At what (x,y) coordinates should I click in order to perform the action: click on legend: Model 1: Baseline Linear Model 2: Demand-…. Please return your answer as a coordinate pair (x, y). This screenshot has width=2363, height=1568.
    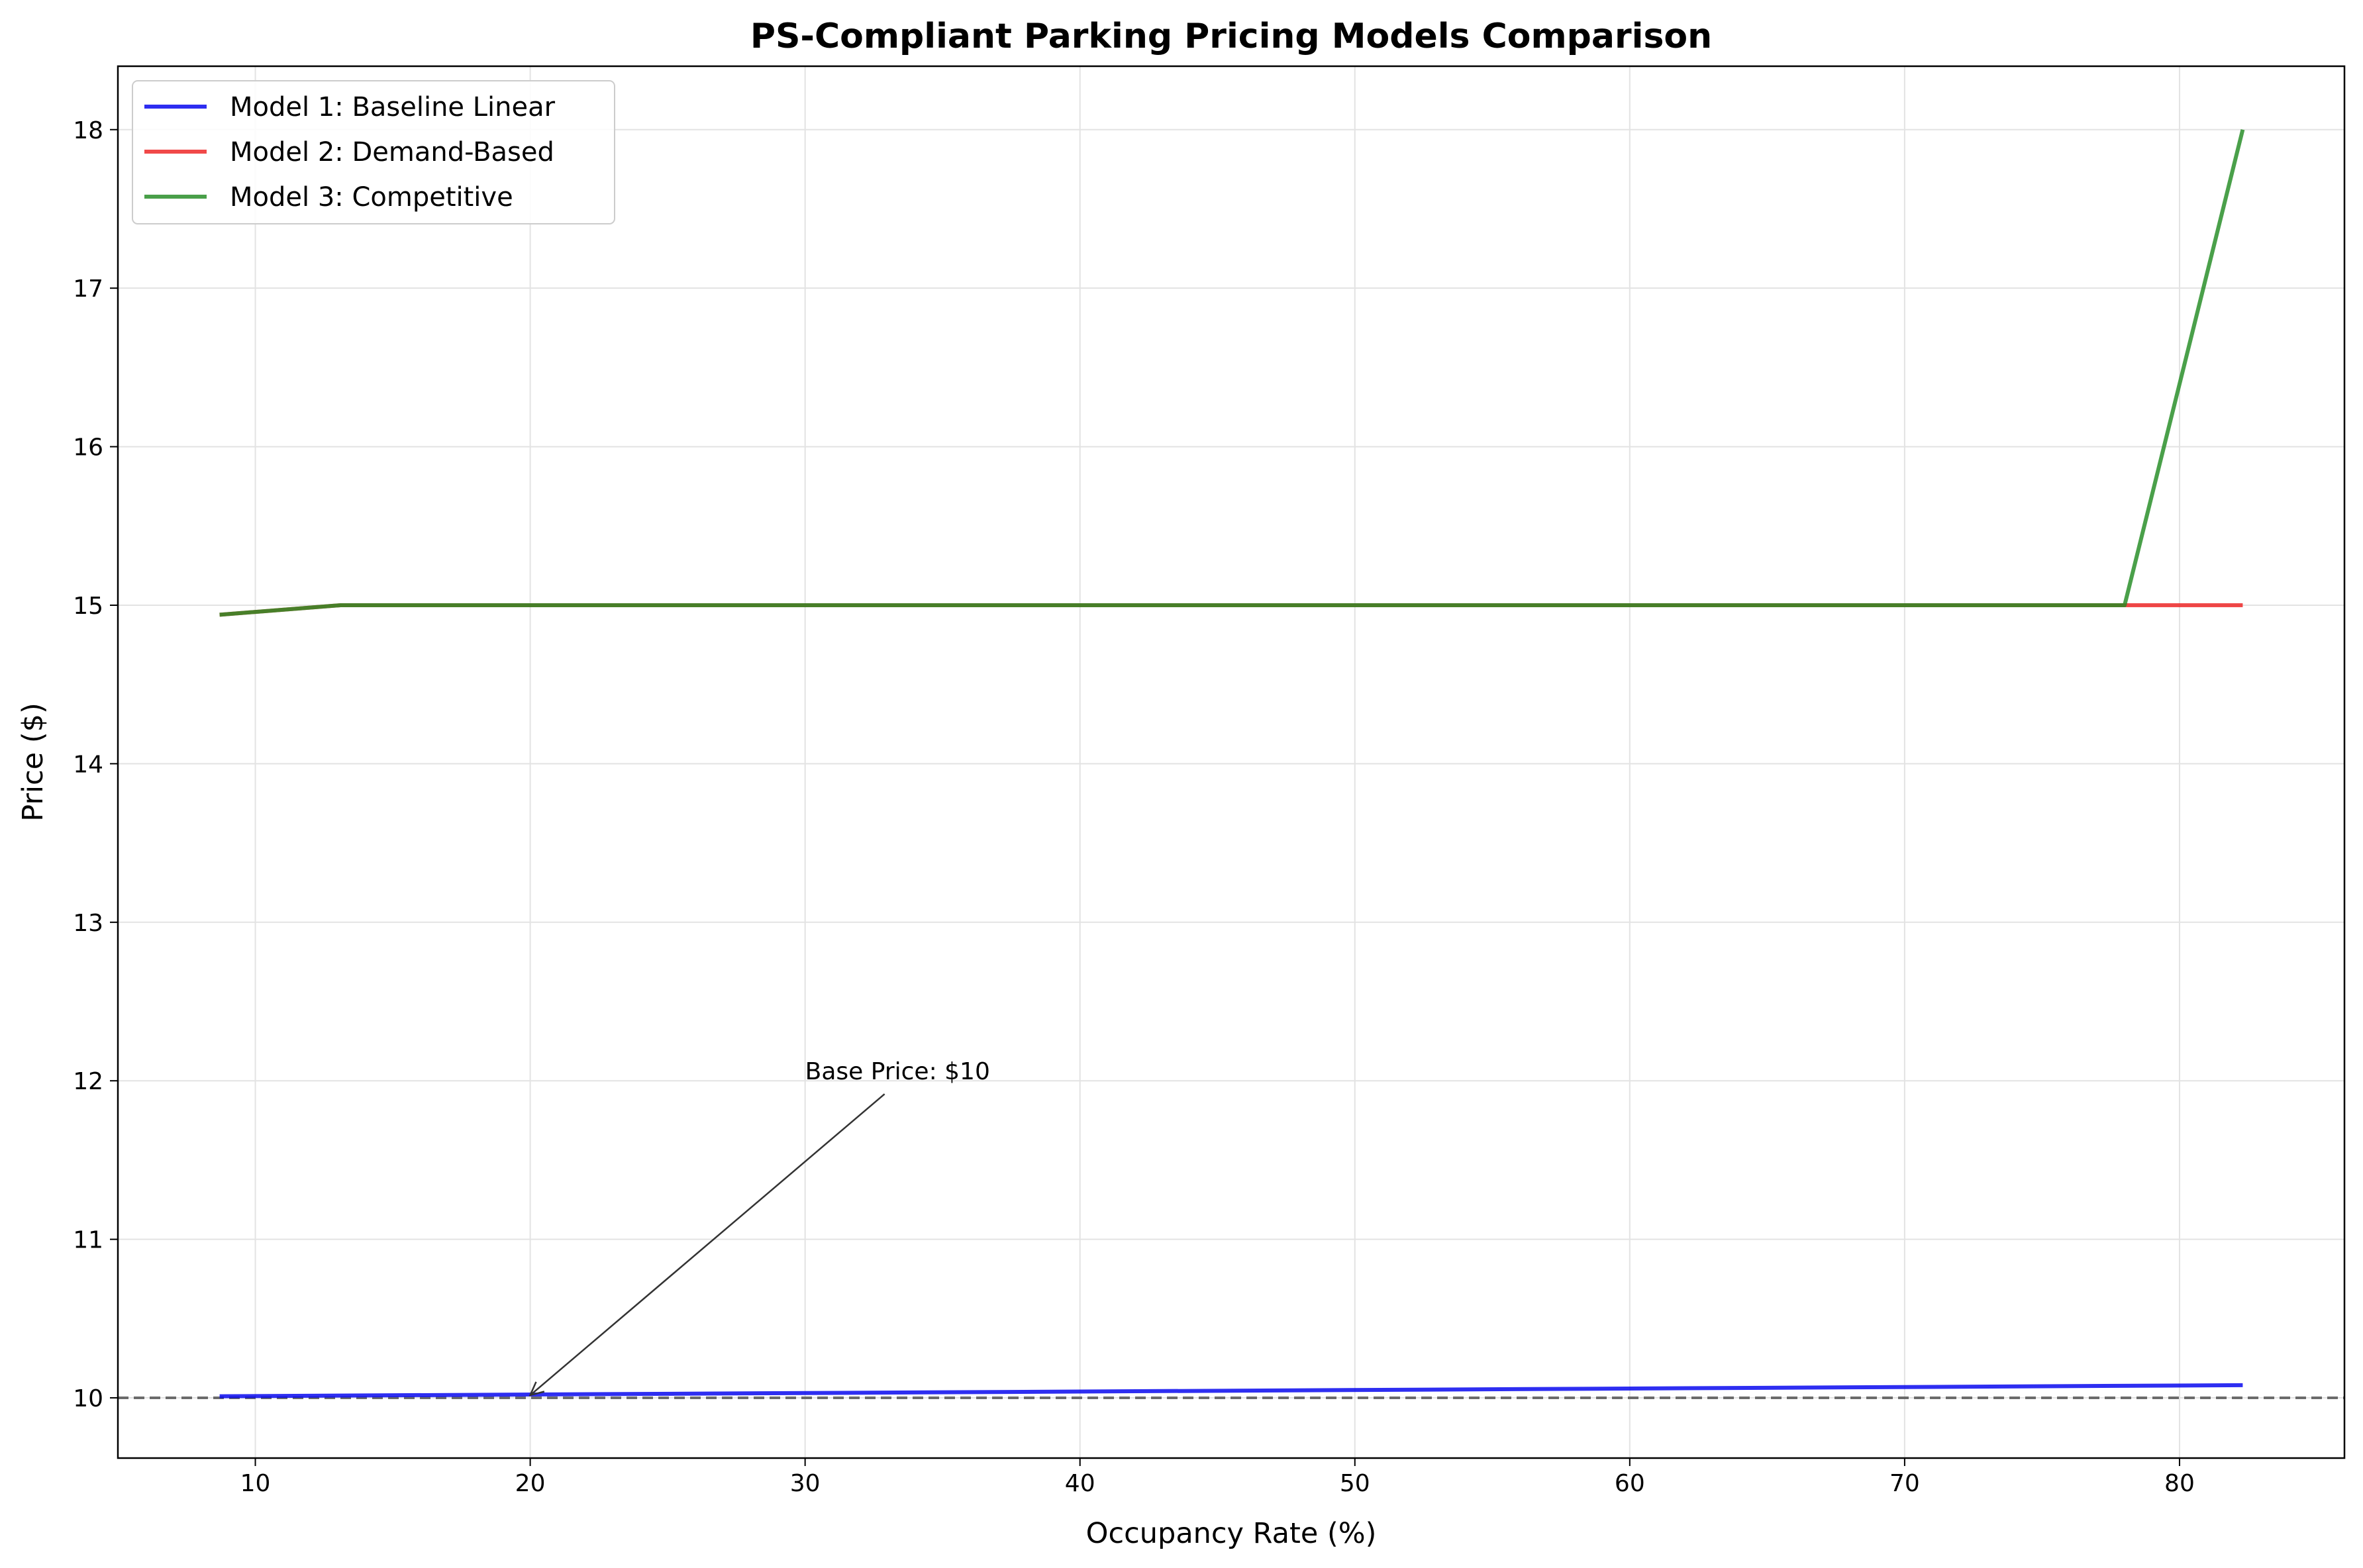
    Looking at the image, I should click on (373, 152).